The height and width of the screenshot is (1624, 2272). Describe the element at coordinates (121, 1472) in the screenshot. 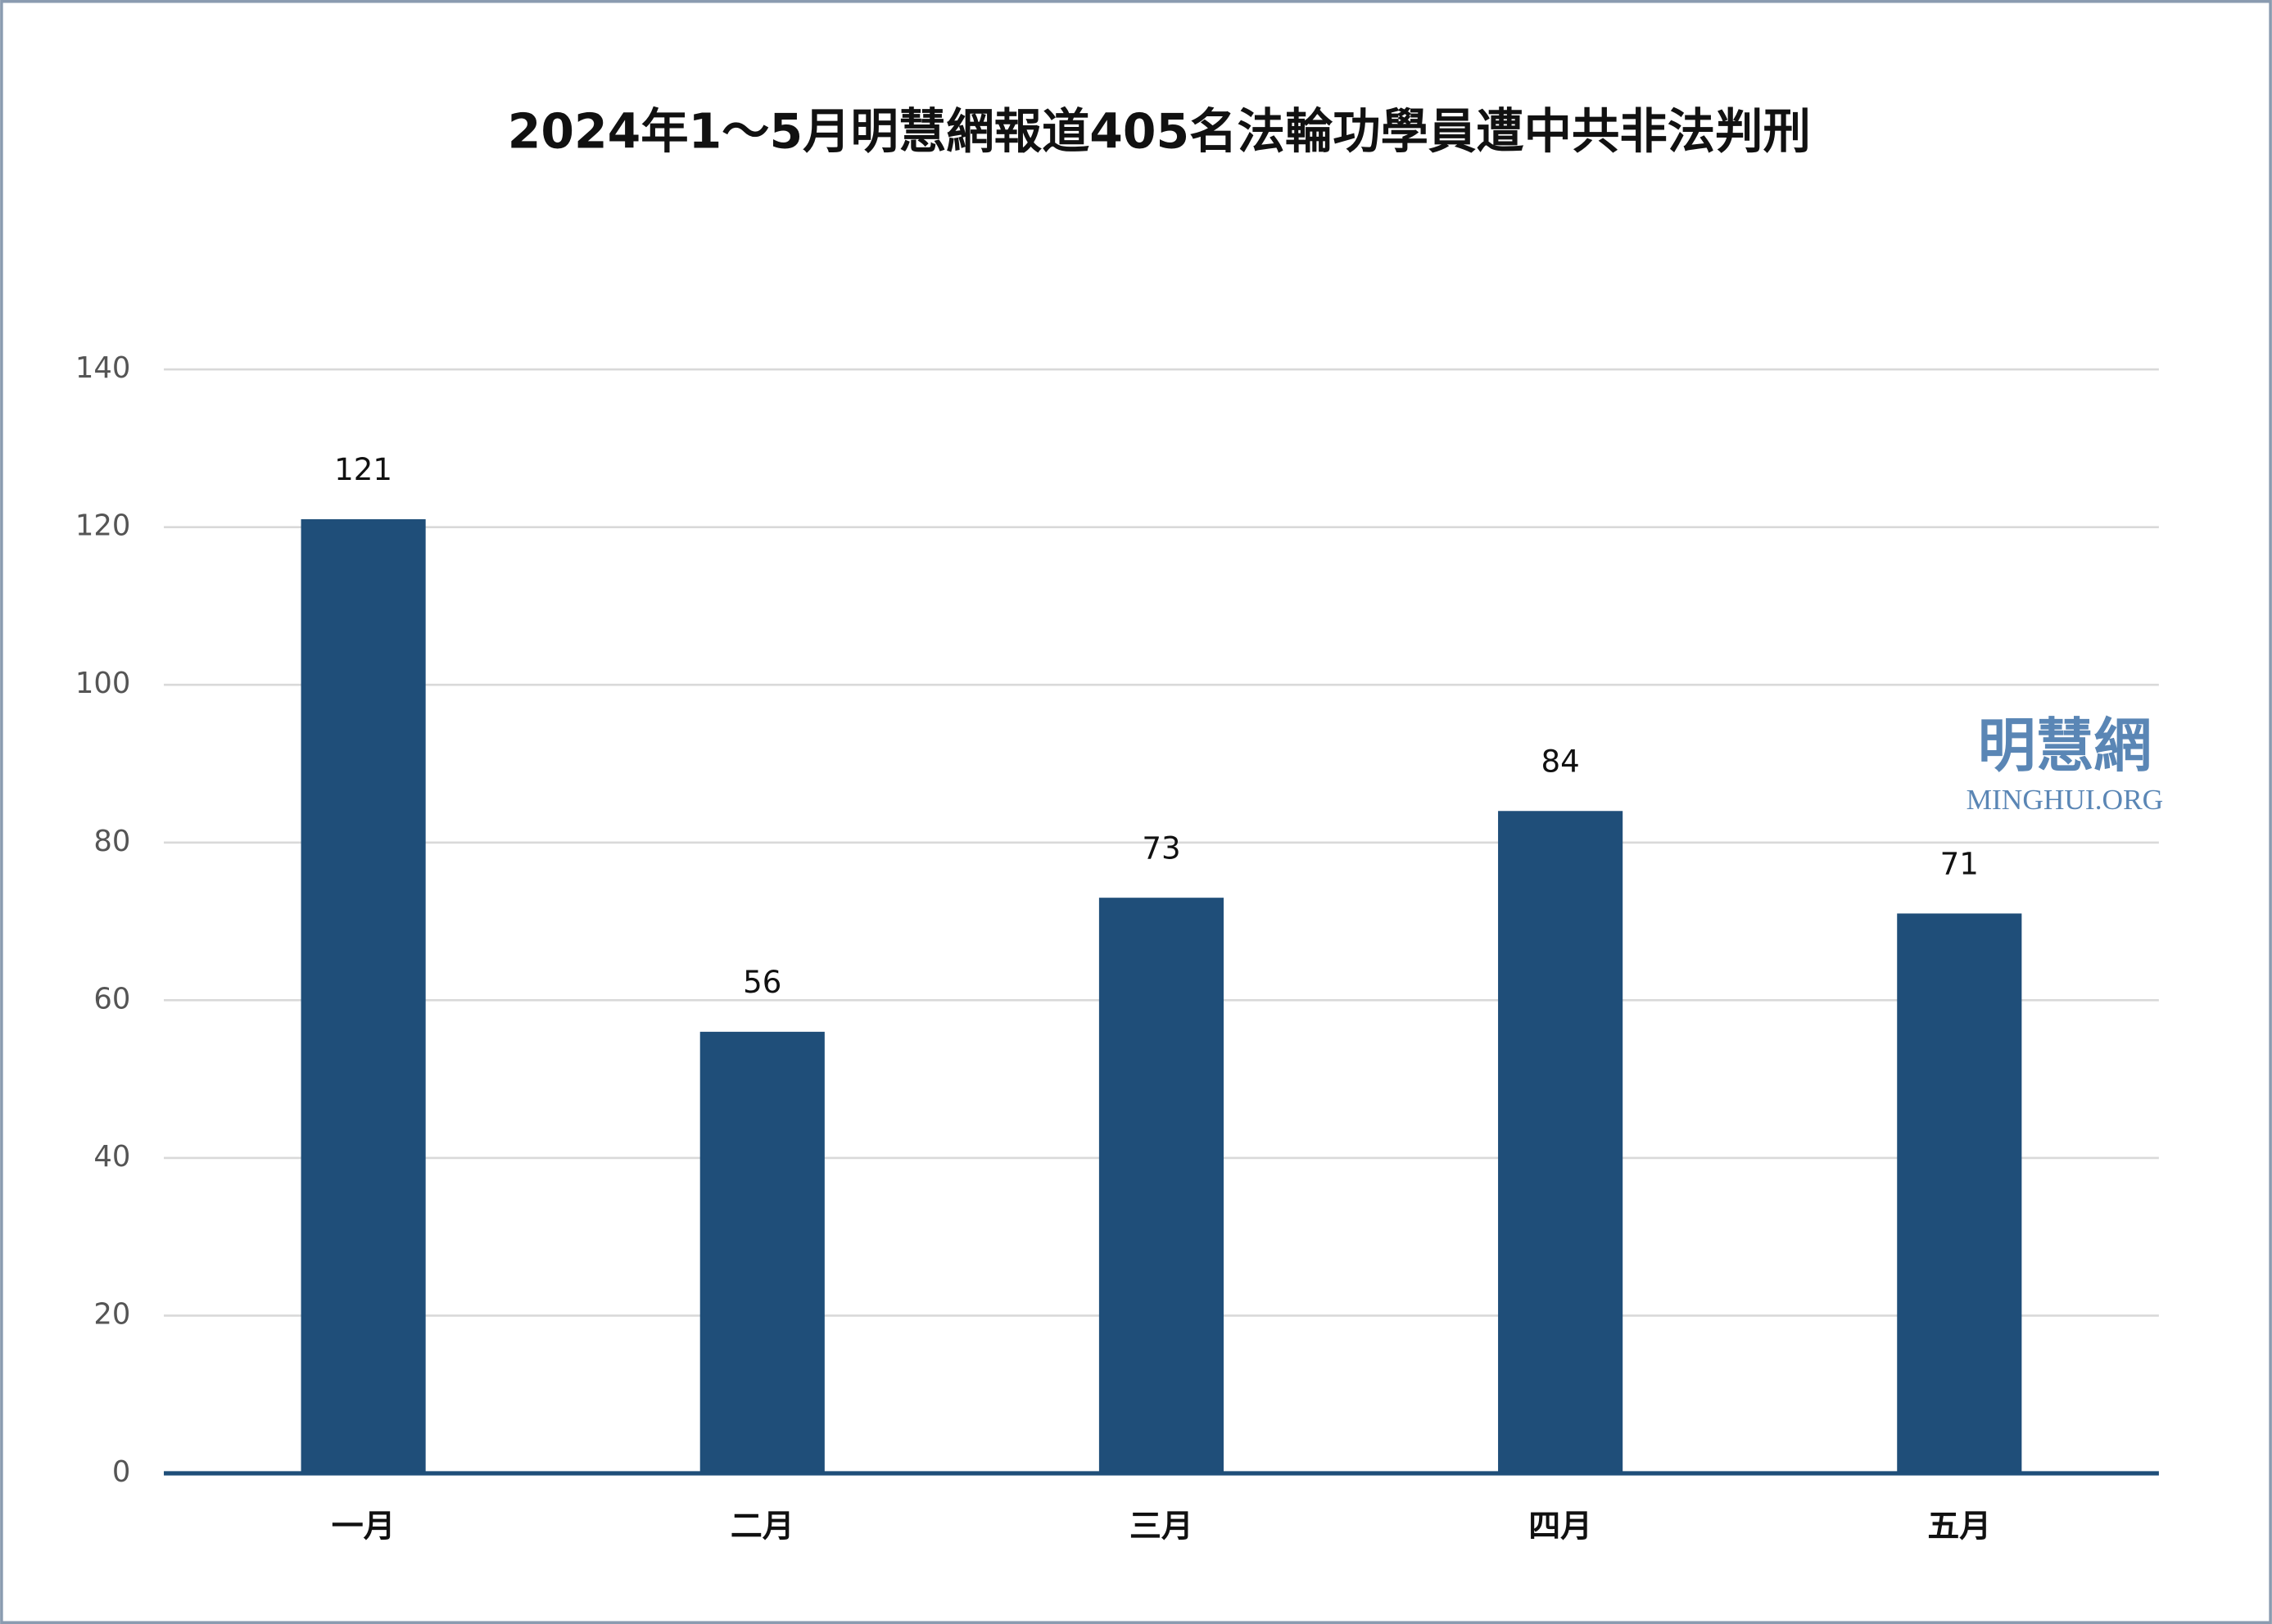

I see `y-tick-label: 0` at that location.